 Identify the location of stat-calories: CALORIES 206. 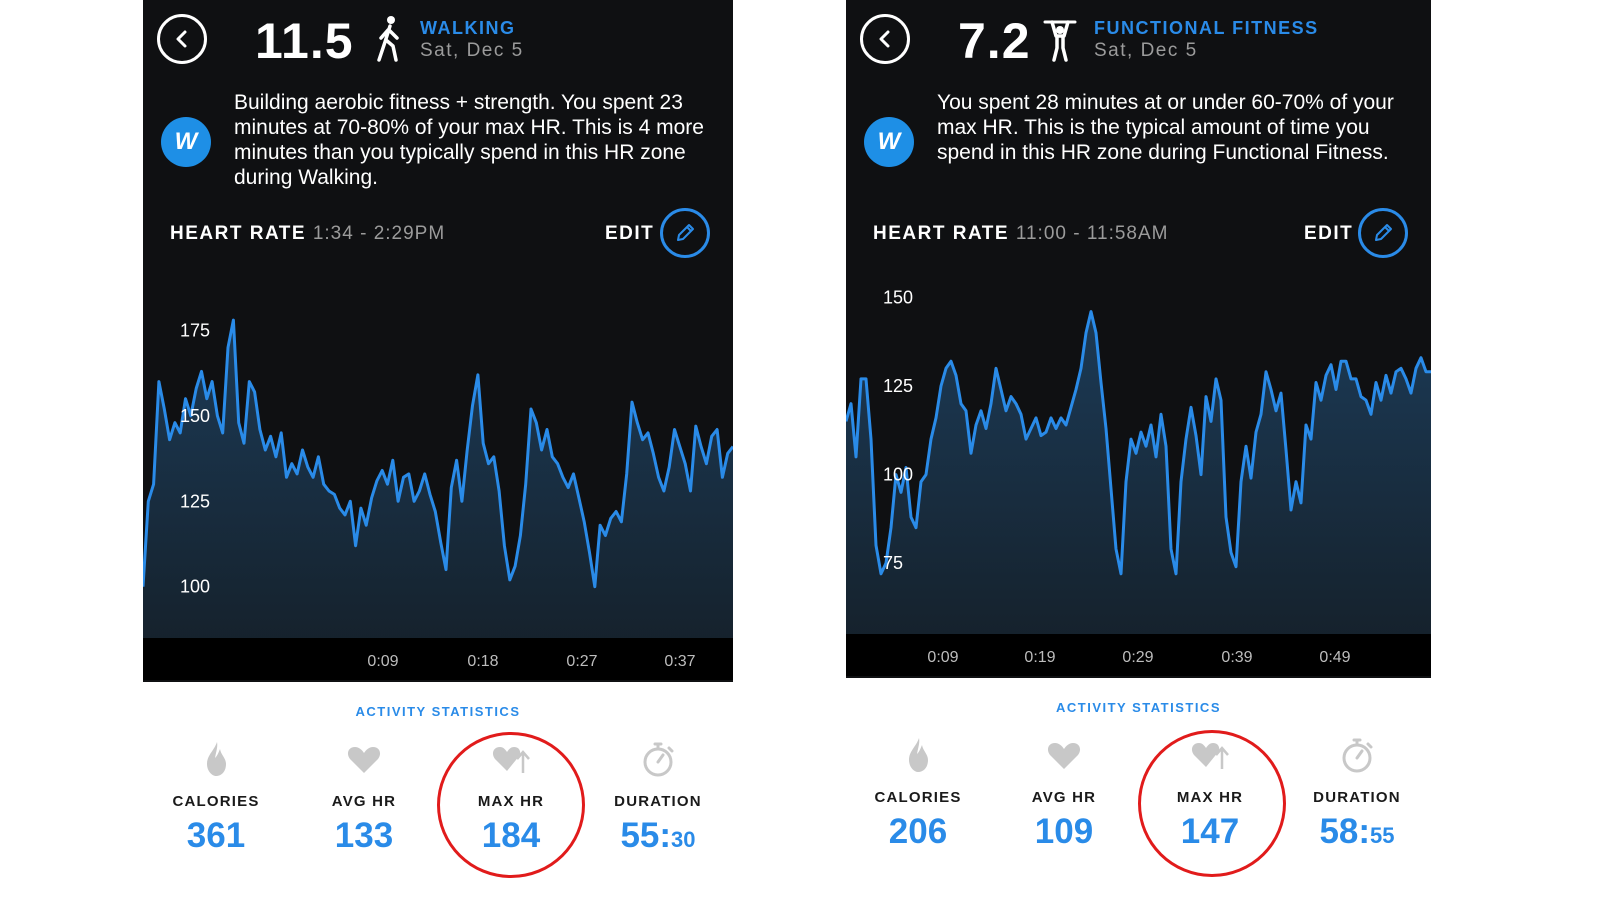
(918, 793).